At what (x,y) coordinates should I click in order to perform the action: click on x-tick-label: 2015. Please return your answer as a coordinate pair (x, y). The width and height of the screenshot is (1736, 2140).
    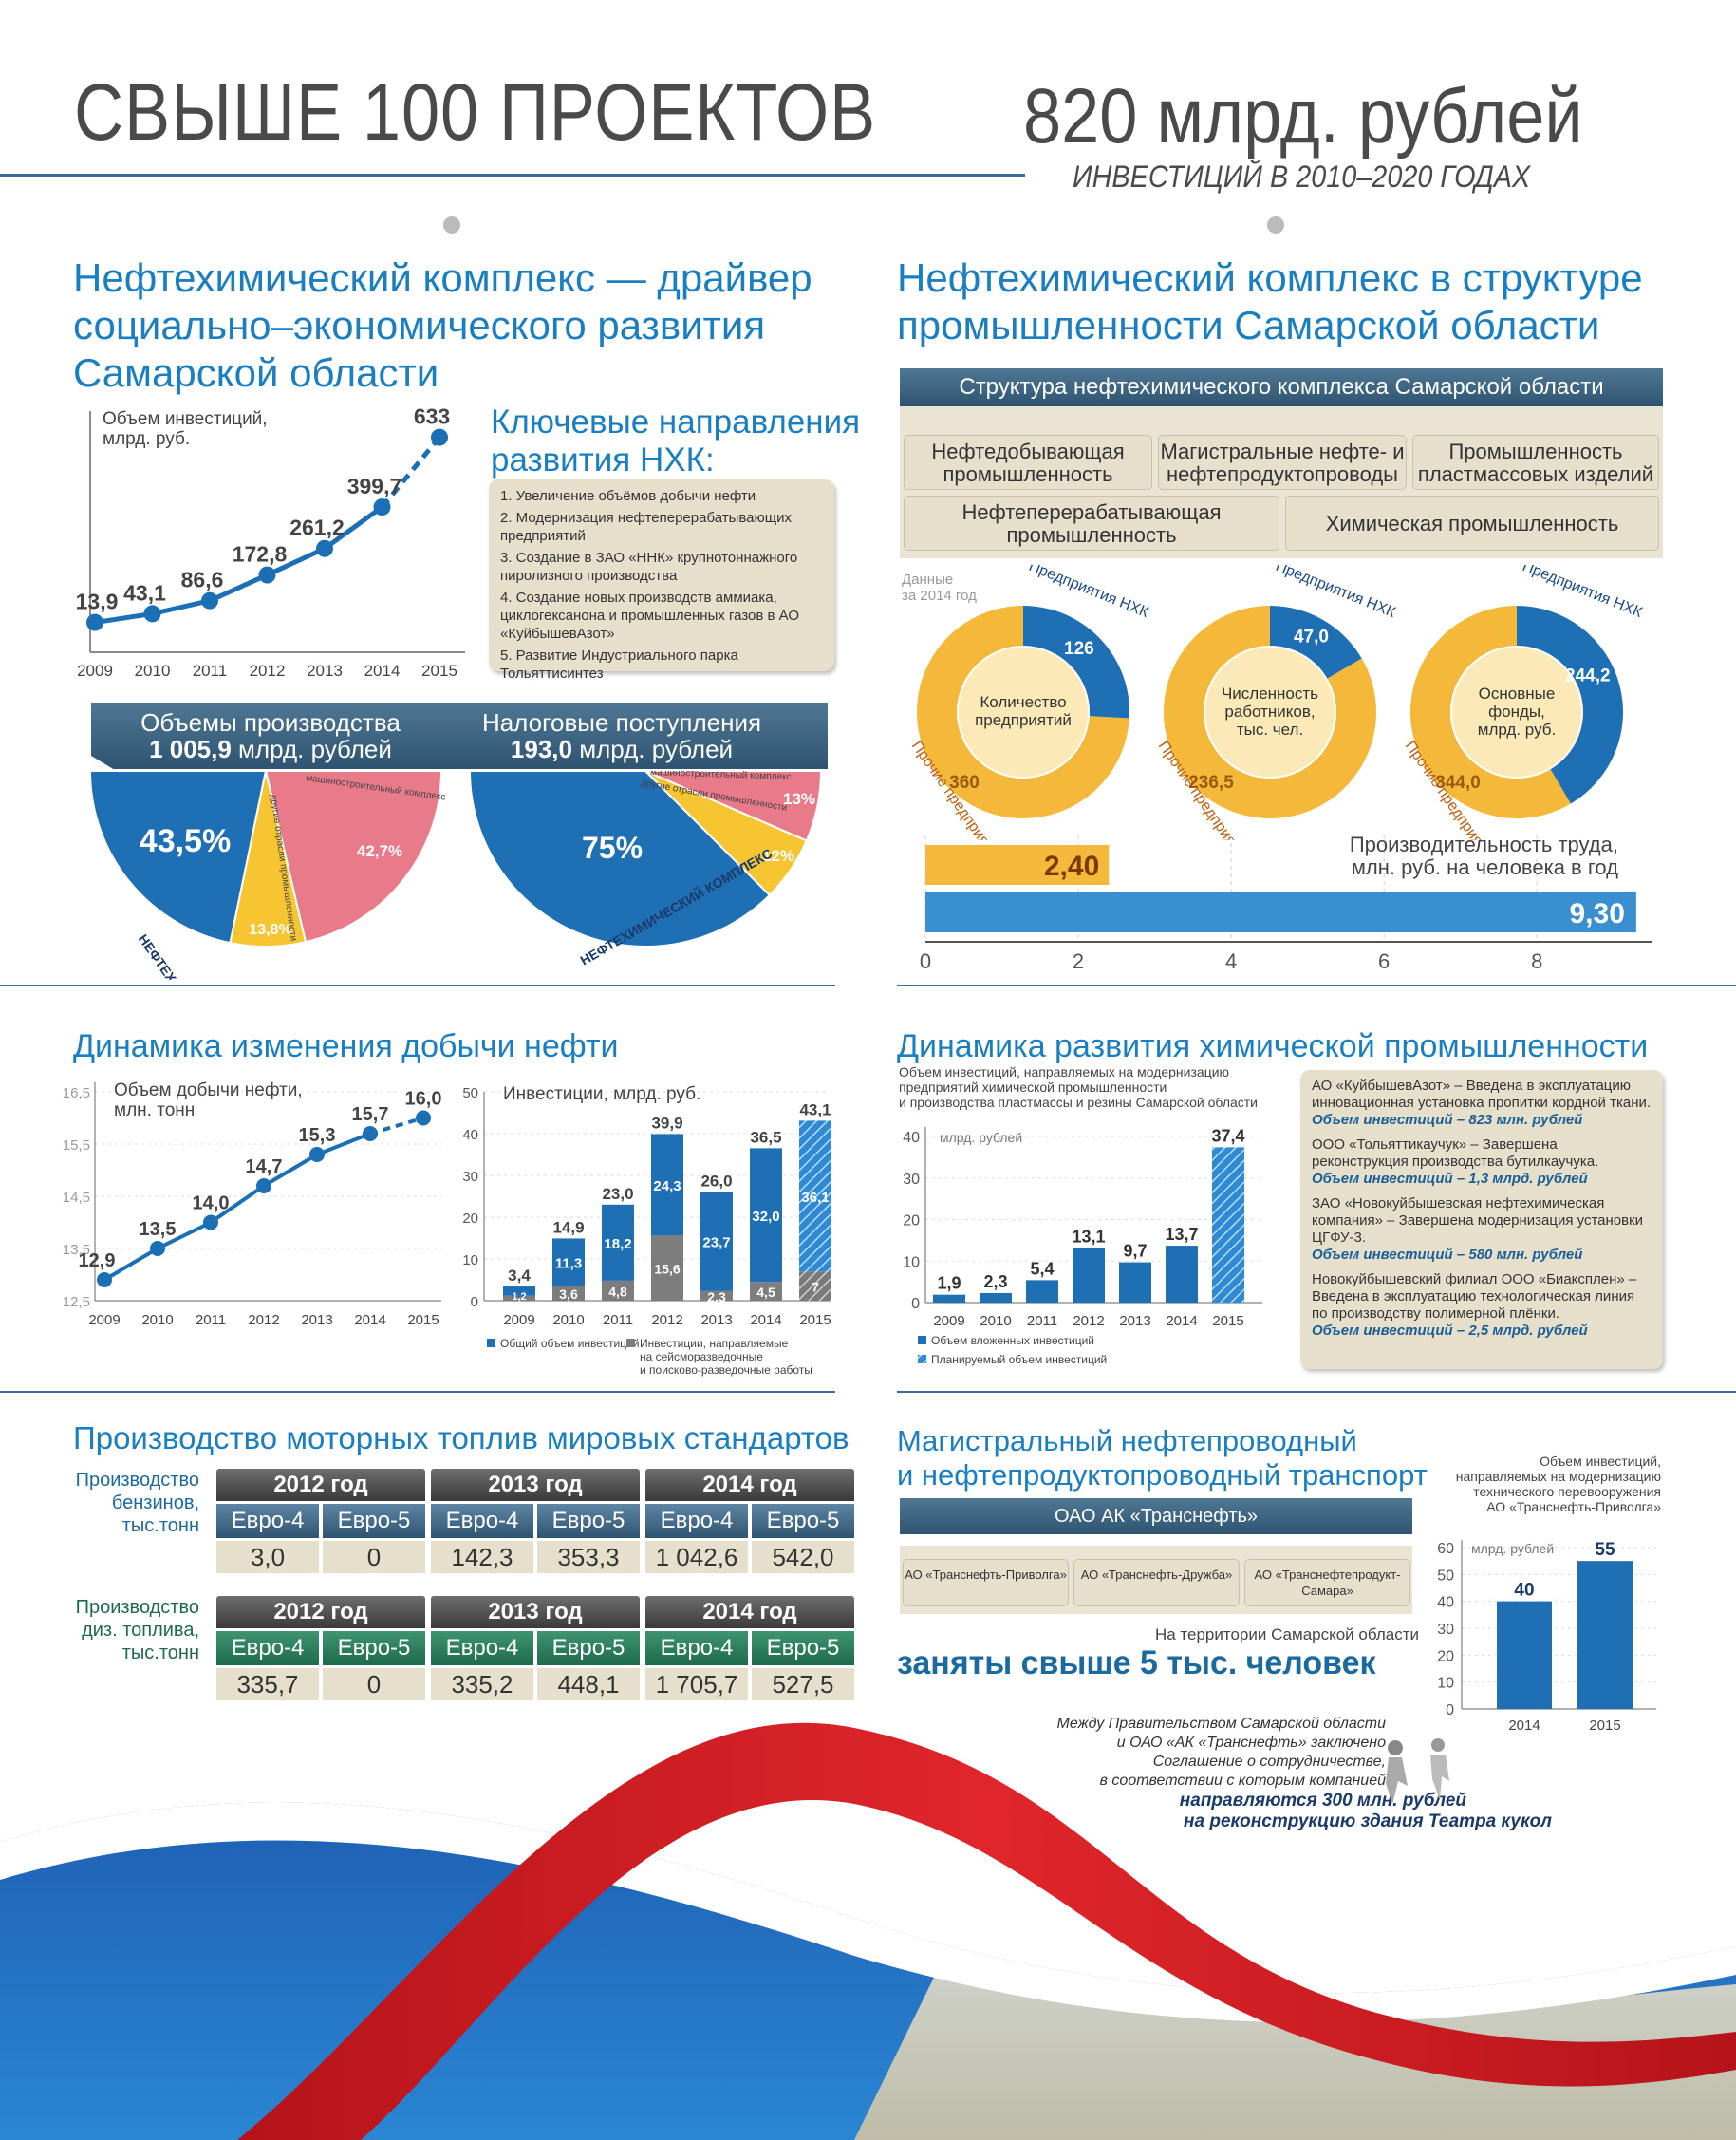
    Looking at the image, I should click on (815, 1320).